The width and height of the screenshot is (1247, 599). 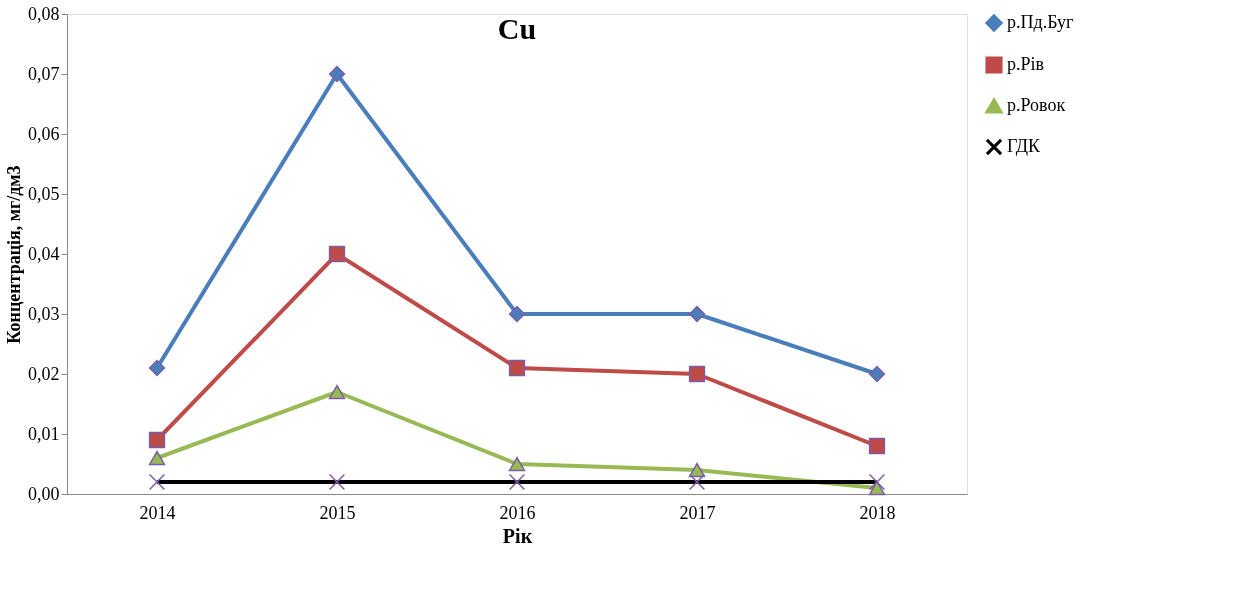 What do you see at coordinates (517, 28) in the screenshot?
I see `chart-title: Cu` at bounding box center [517, 28].